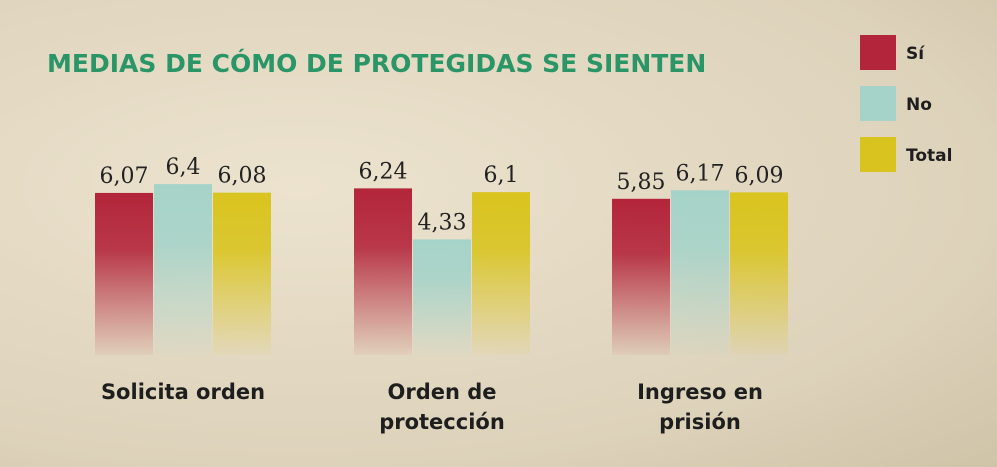 The width and height of the screenshot is (997, 467). What do you see at coordinates (442, 407) in the screenshot?
I see `category-label: Orden de protección` at bounding box center [442, 407].